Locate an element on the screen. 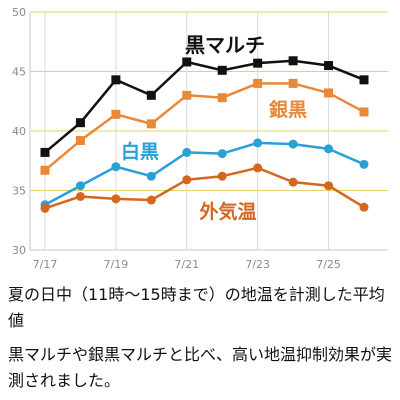  y-tick-label: 40 is located at coordinates (19, 131).